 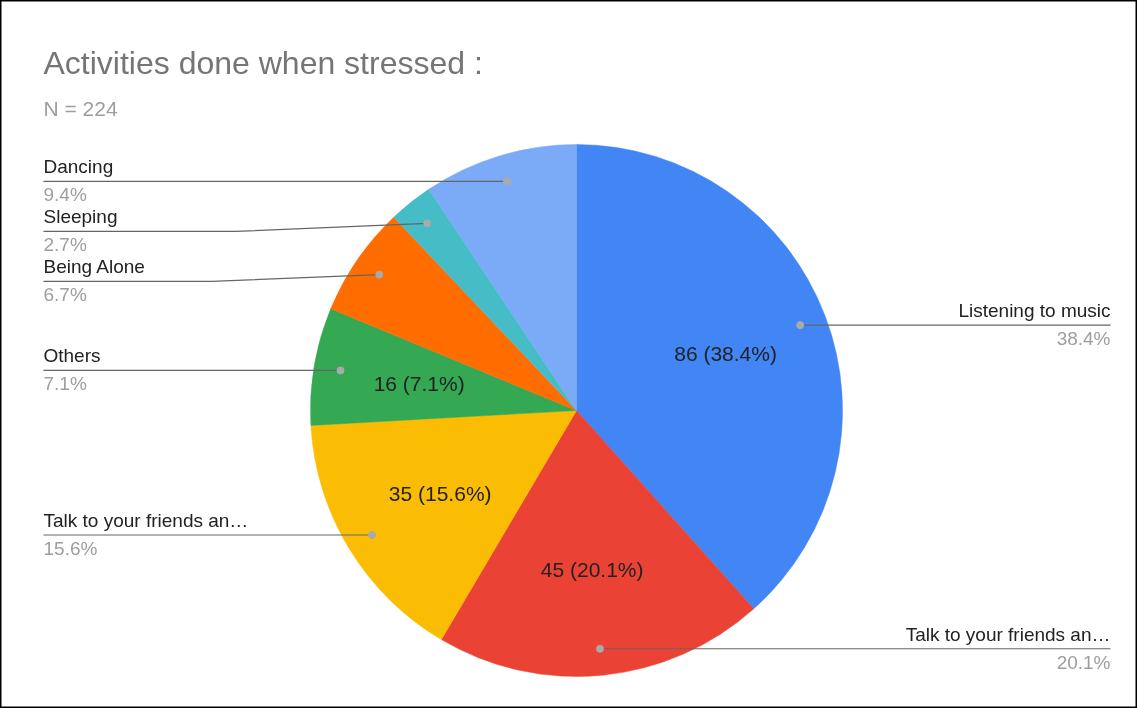 What do you see at coordinates (65, 384) in the screenshot?
I see `text: 7.1%` at bounding box center [65, 384].